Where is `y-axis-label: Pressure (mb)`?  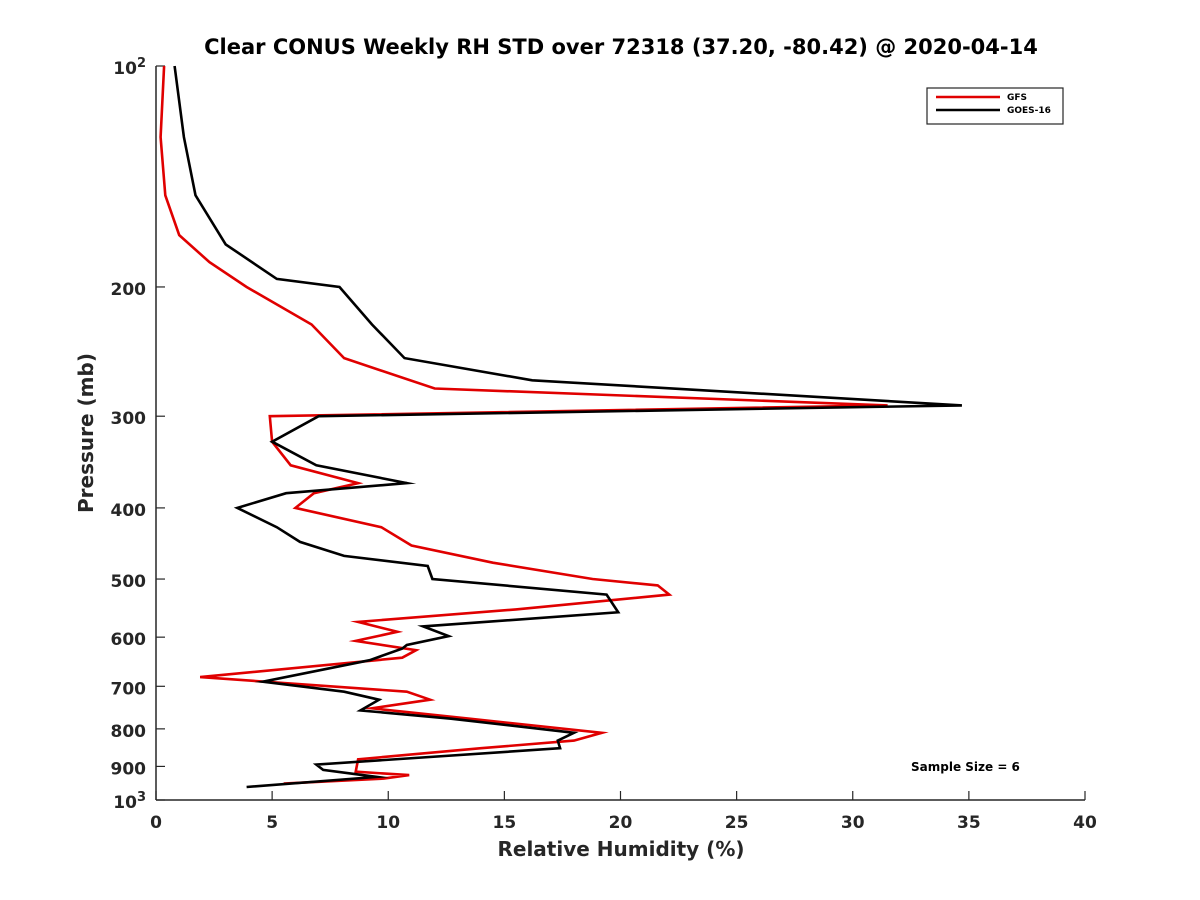 y-axis-label: Pressure (mb) is located at coordinates (86, 433).